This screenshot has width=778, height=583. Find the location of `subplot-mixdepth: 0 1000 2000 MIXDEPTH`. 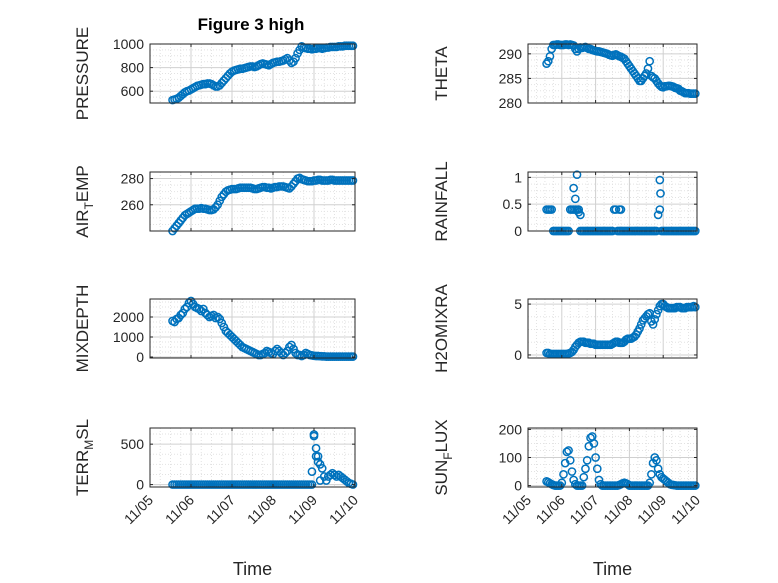

subplot-mixdepth: 0 1000 2000 MIXDEPTH is located at coordinates (215, 329).